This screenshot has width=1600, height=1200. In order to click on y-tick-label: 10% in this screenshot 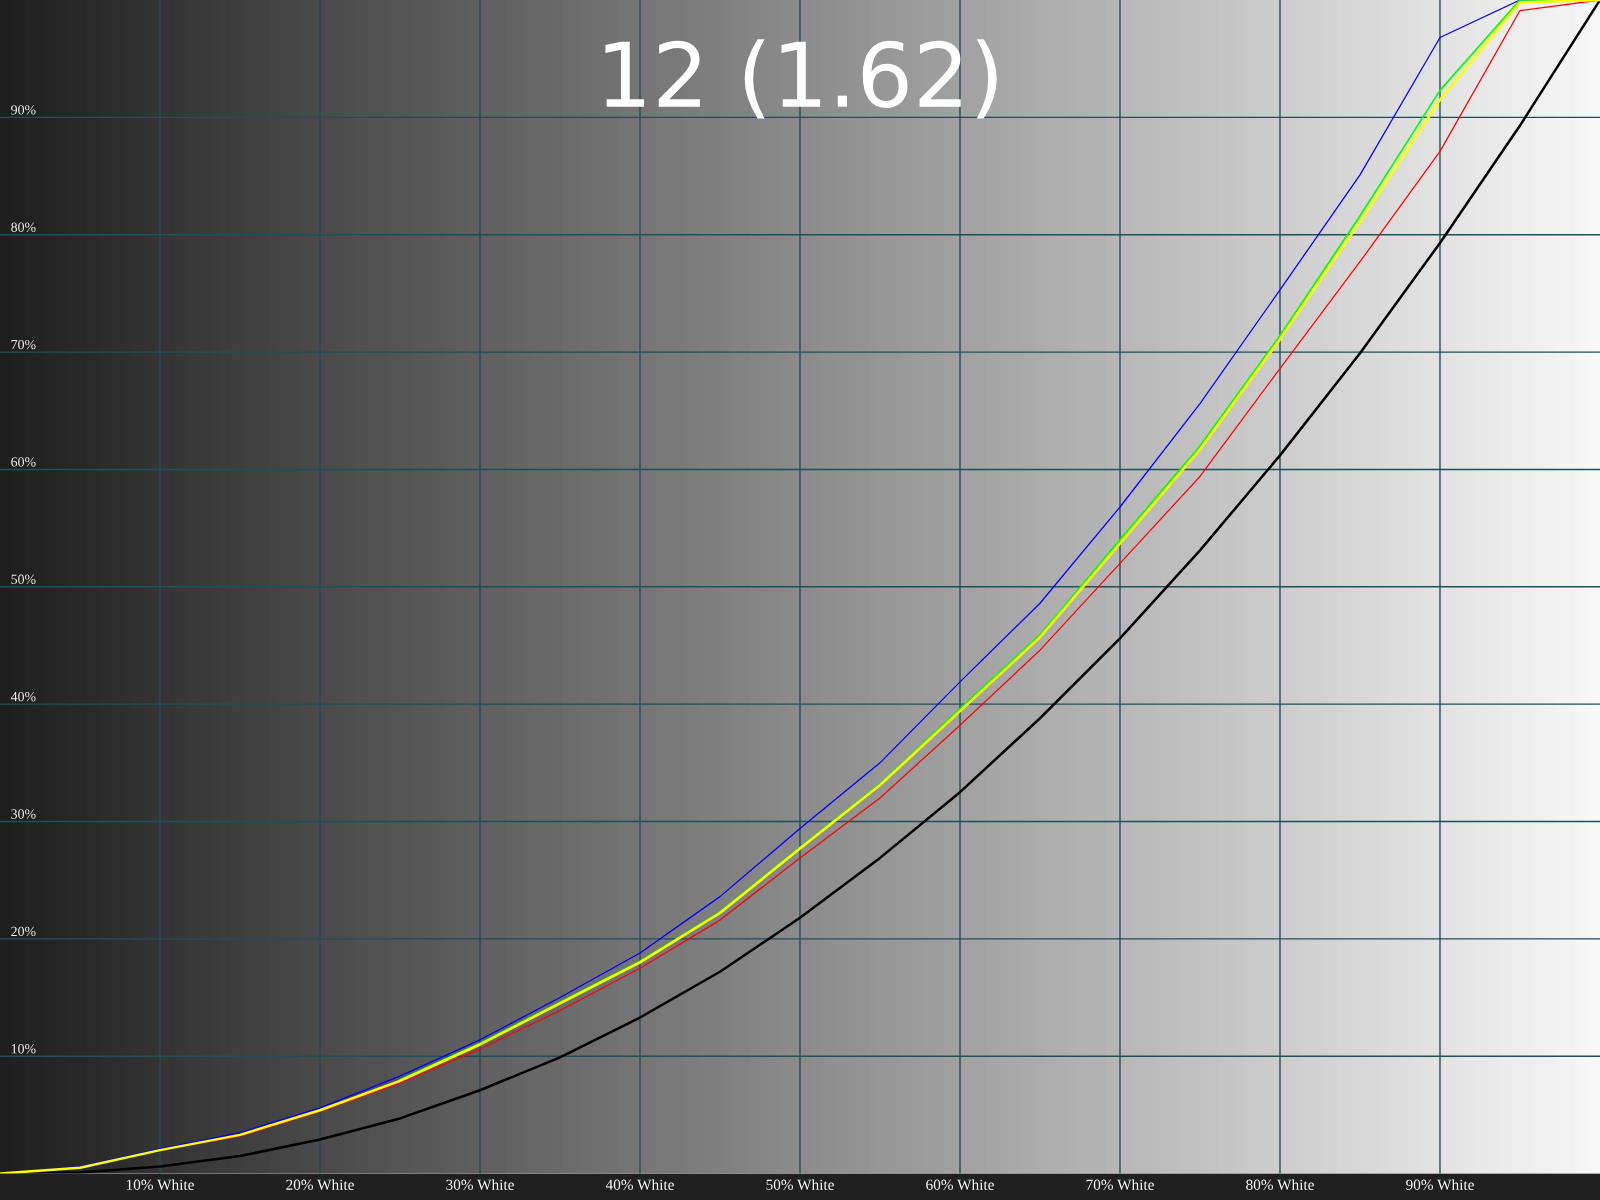, I will do `click(23, 1049)`.